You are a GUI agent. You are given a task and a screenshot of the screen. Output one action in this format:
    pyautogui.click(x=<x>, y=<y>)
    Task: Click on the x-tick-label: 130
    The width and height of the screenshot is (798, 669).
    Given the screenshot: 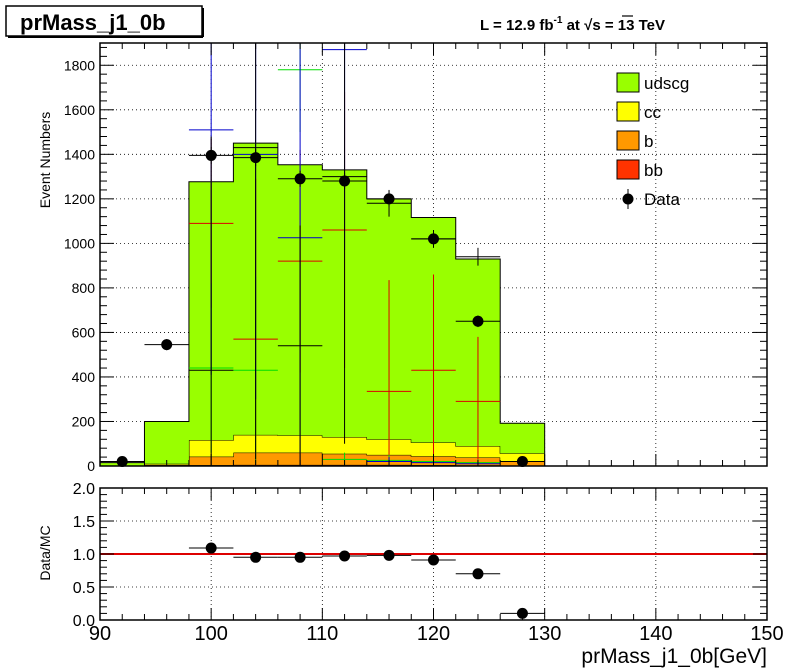 What is the action you would take?
    pyautogui.click(x=544, y=634)
    